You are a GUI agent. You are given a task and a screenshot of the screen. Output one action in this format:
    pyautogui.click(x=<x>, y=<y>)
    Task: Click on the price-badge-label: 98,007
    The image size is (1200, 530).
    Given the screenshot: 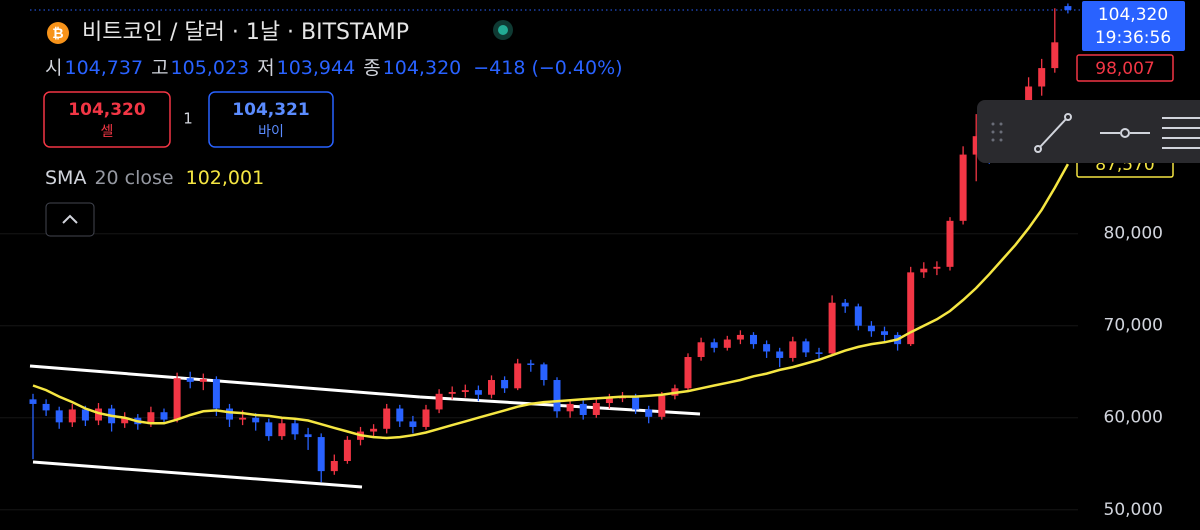 What is the action you would take?
    pyautogui.click(x=1124, y=69)
    